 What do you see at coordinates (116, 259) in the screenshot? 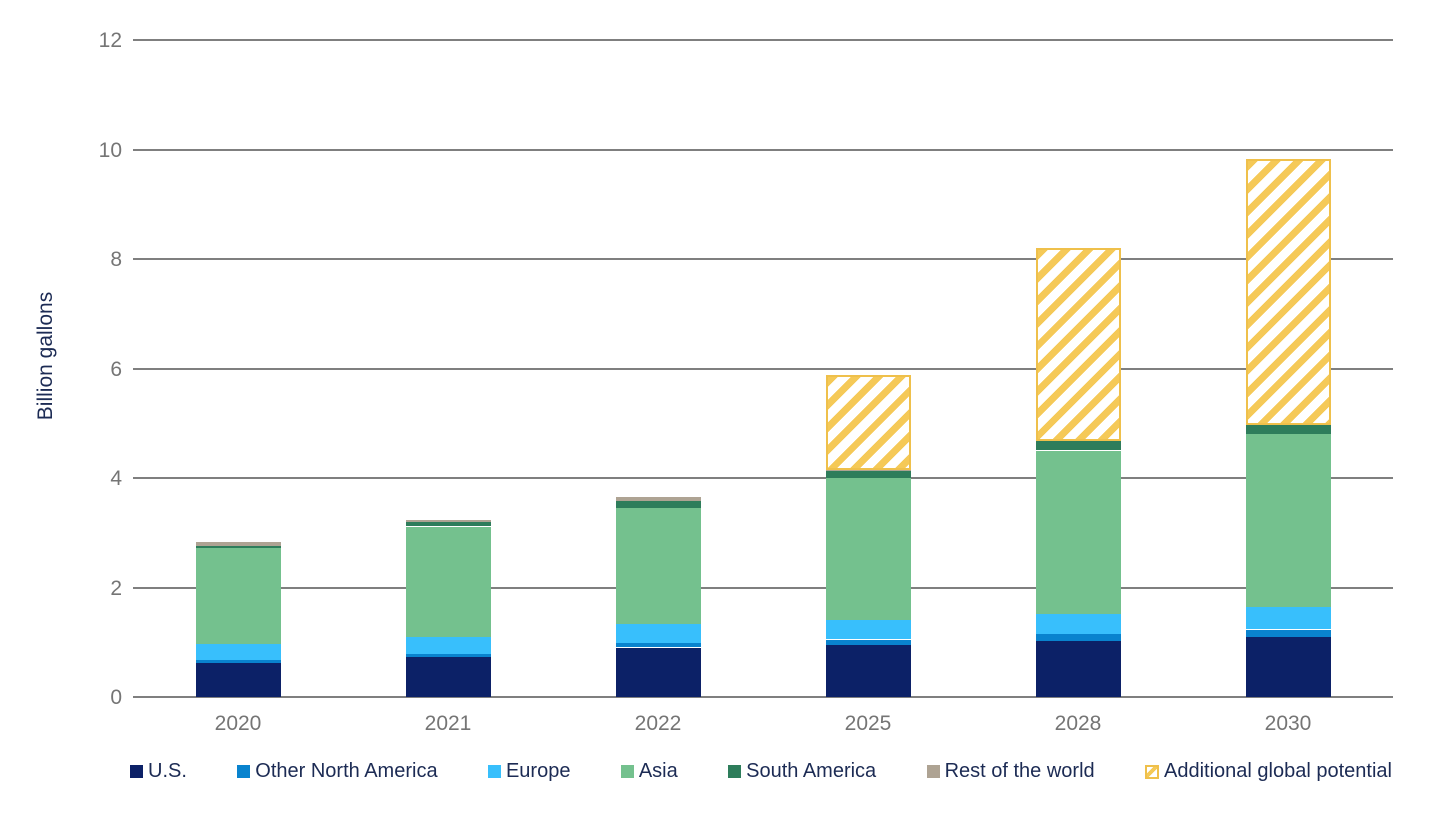
I see `y-tick-label: 8` at bounding box center [116, 259].